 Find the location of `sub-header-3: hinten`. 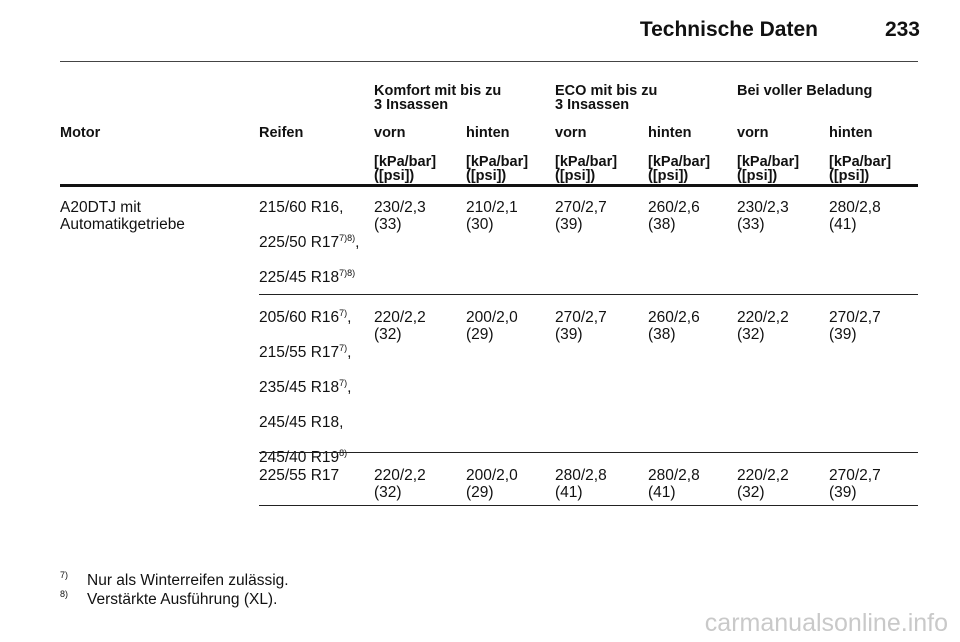

sub-header-3: hinten is located at coordinates (670, 133).